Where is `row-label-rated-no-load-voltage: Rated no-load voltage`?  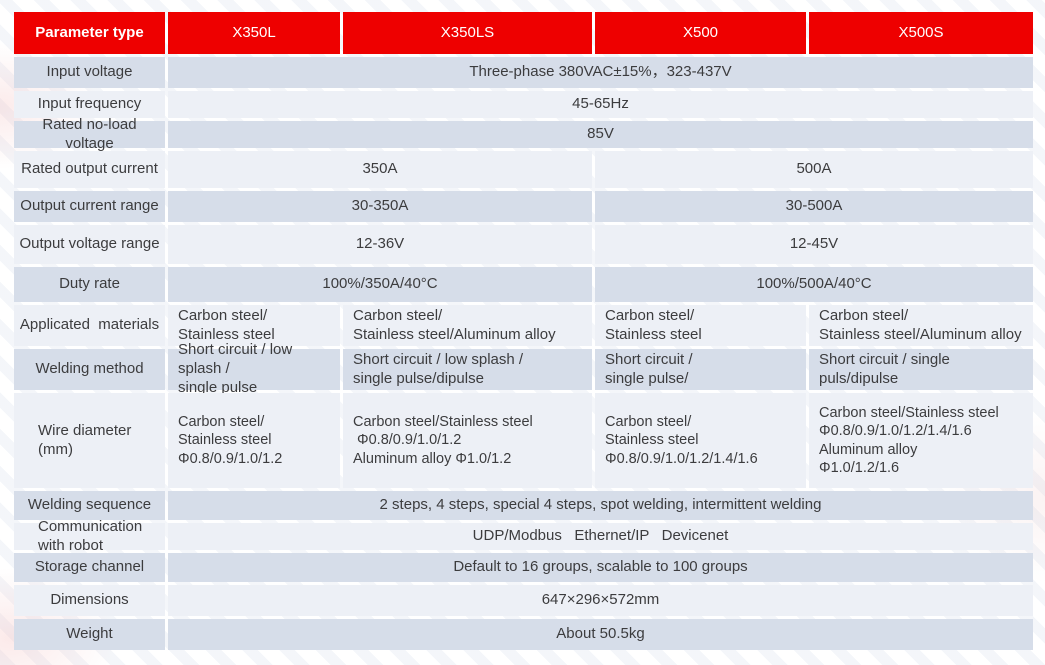
row-label-rated-no-load-voltage: Rated no-load voltage is located at coordinates (89, 134).